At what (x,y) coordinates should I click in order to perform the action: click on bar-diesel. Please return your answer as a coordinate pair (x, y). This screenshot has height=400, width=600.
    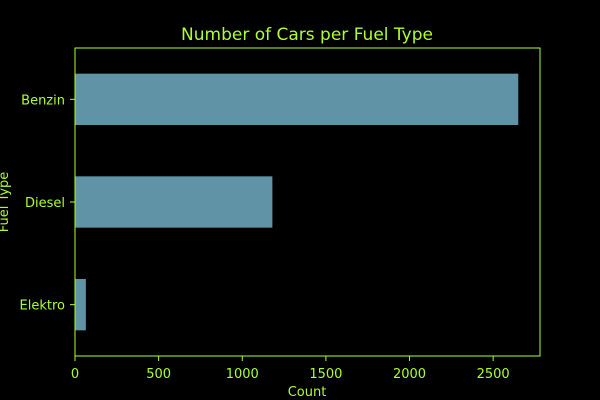
    Looking at the image, I should click on (174, 202).